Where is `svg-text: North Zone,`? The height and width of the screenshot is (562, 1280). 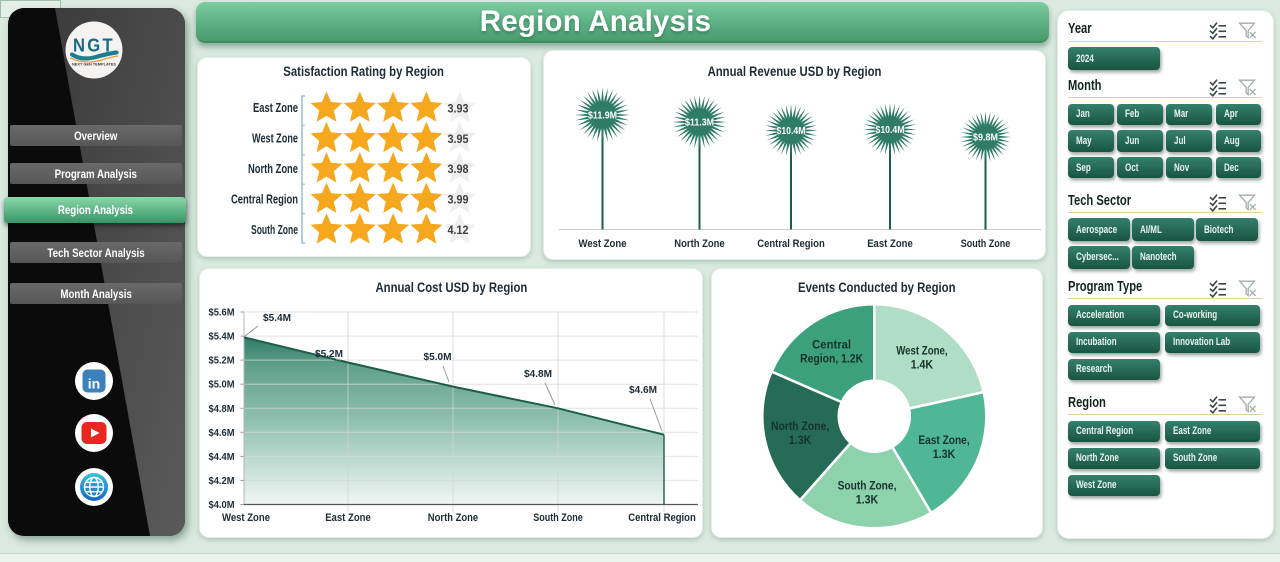 svg-text: North Zone, is located at coordinates (800, 427).